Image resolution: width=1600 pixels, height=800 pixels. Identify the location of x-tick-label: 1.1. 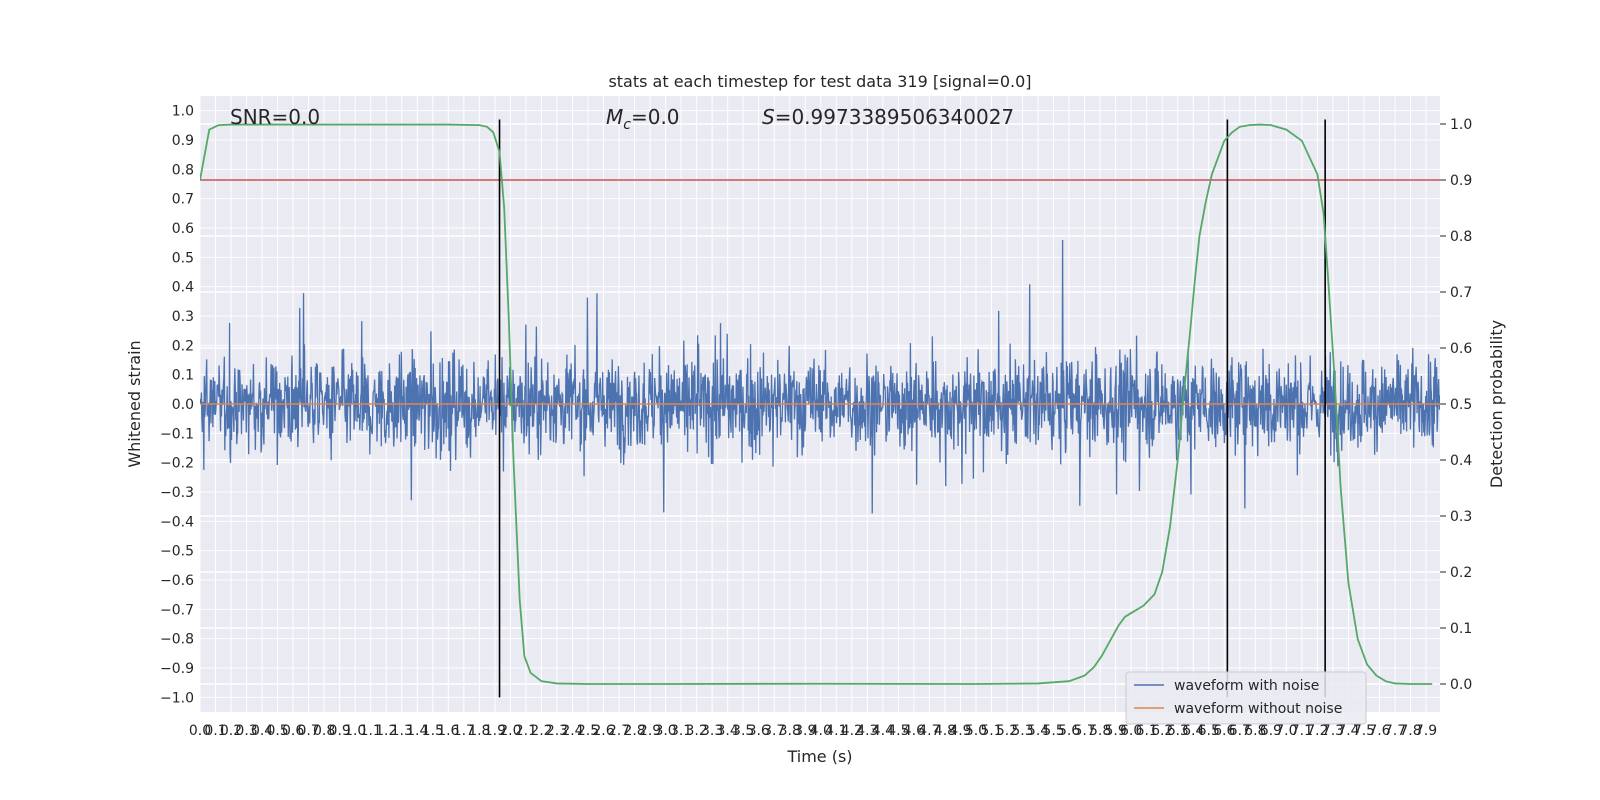
(371, 731).